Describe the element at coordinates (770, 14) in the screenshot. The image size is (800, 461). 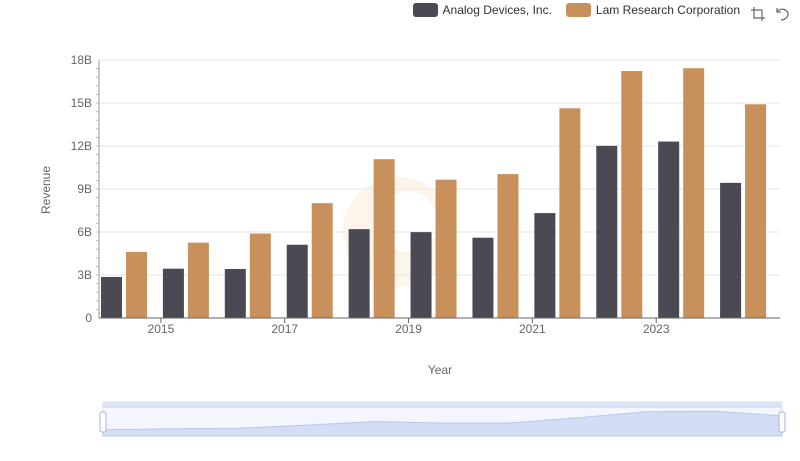
I see `toolbox` at that location.